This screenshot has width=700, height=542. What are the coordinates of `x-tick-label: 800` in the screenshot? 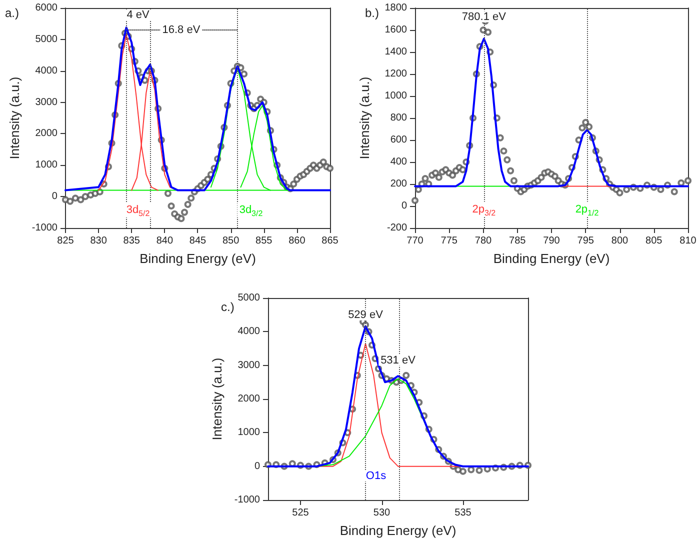 It's located at (620, 241).